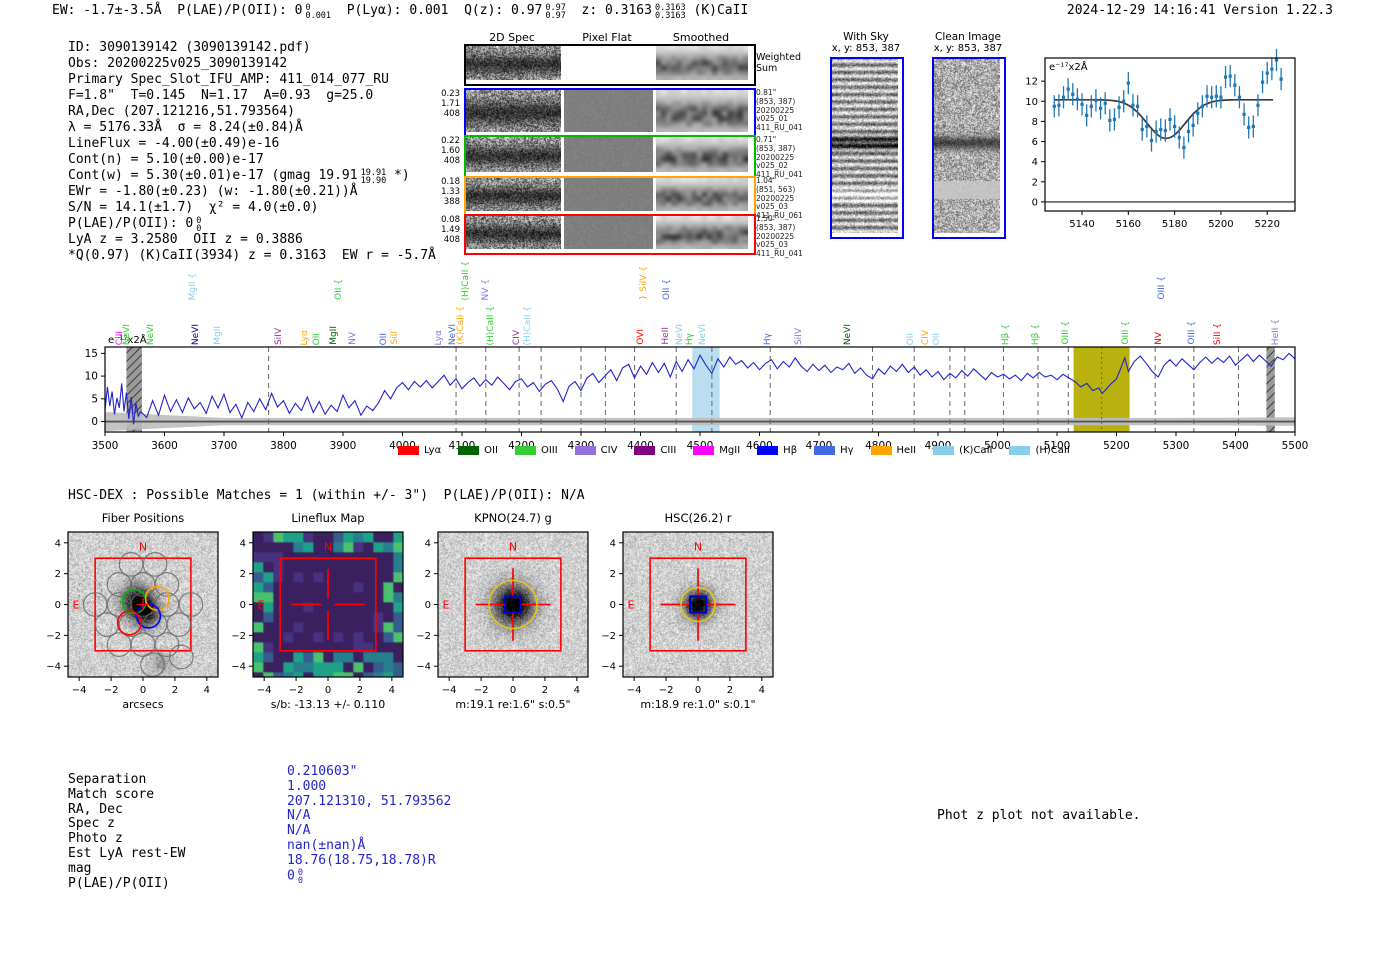  Describe the element at coordinates (1035, 334) in the screenshot. I see `emission-line-label: Hβ {` at that location.